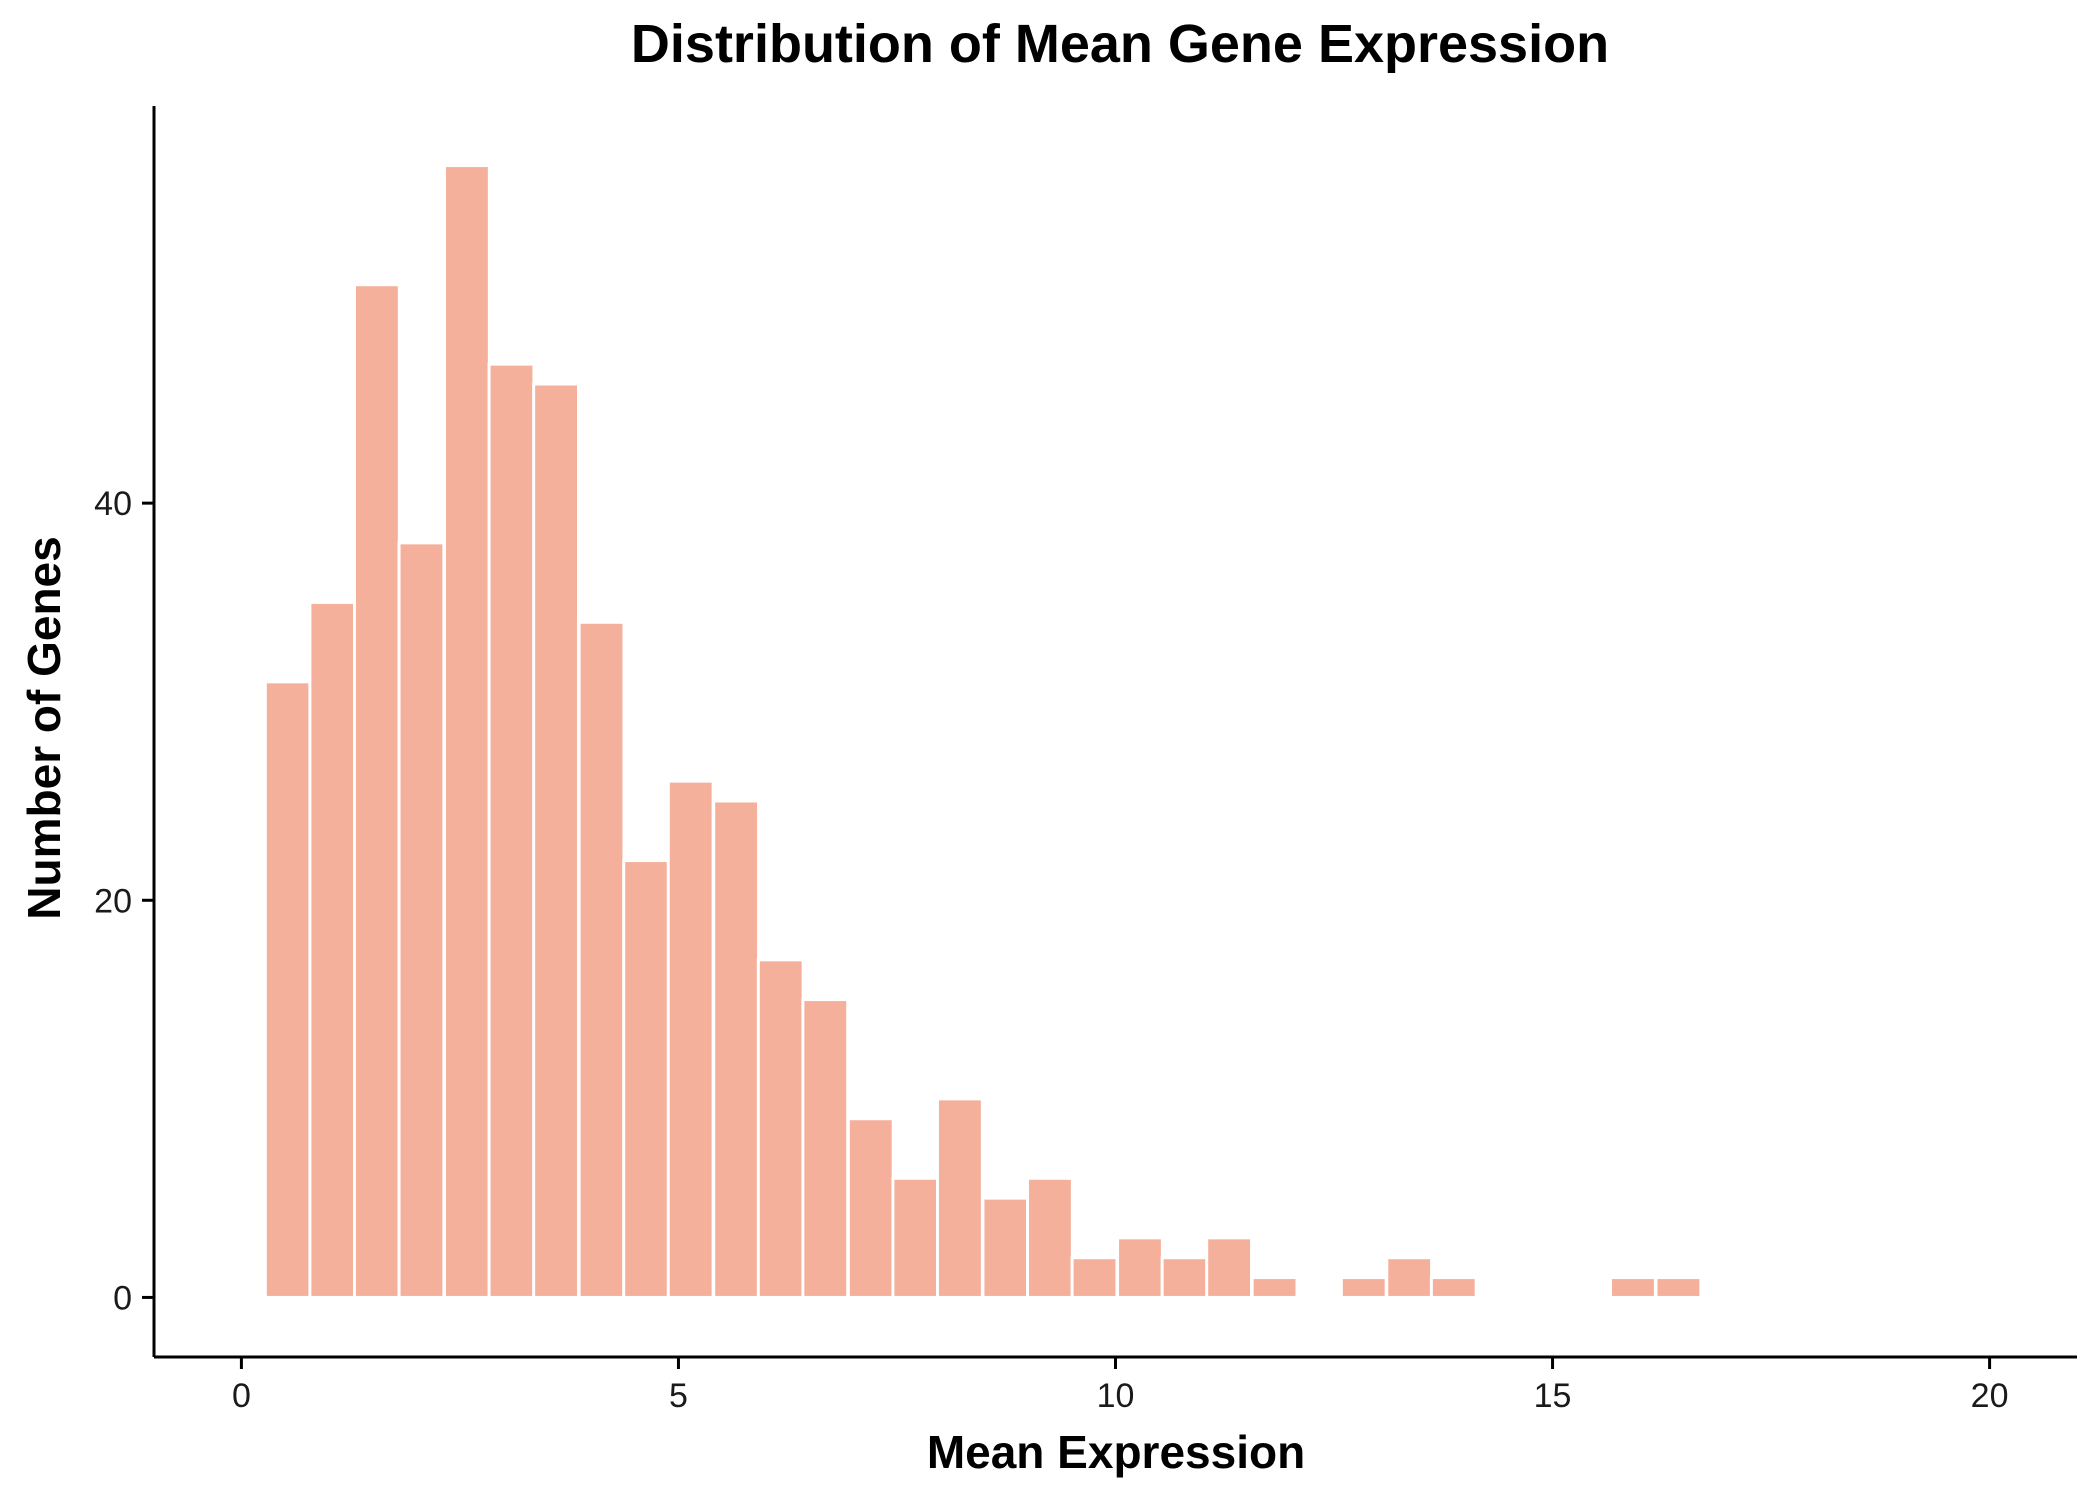  Describe the element at coordinates (1553, 1396) in the screenshot. I see `x-tick-label: 15` at that location.